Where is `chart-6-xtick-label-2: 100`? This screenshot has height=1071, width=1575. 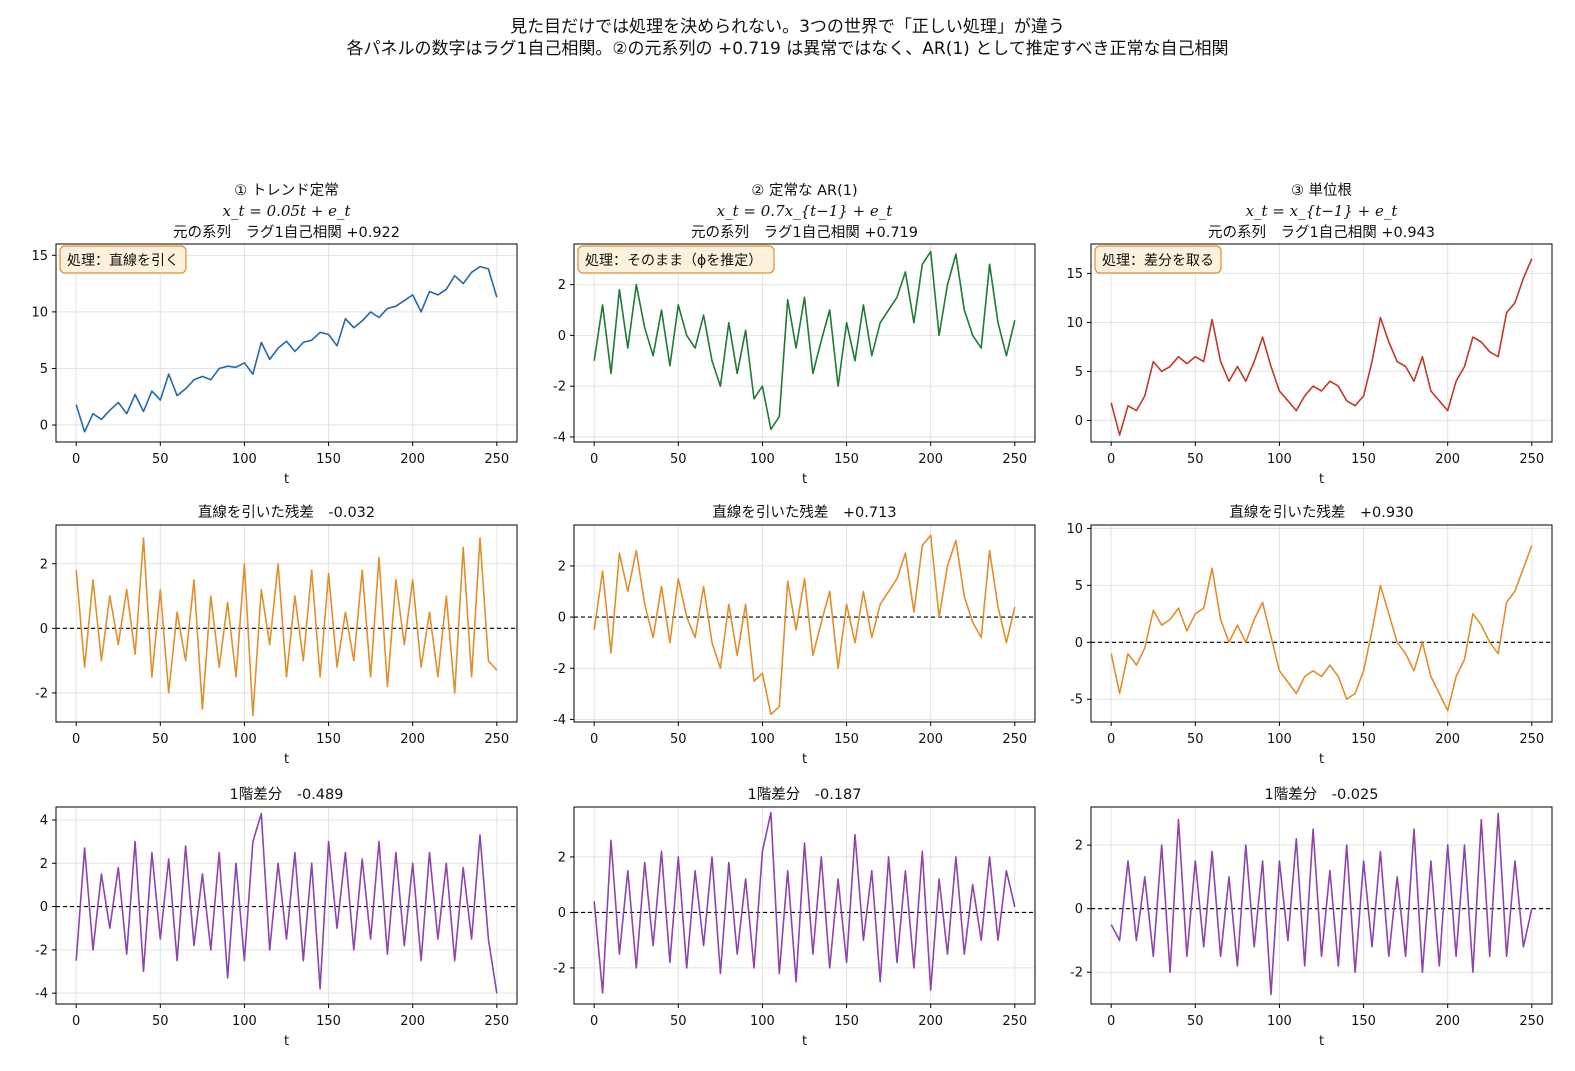
chart-6-xtick-label-2: 100 is located at coordinates (244, 1021).